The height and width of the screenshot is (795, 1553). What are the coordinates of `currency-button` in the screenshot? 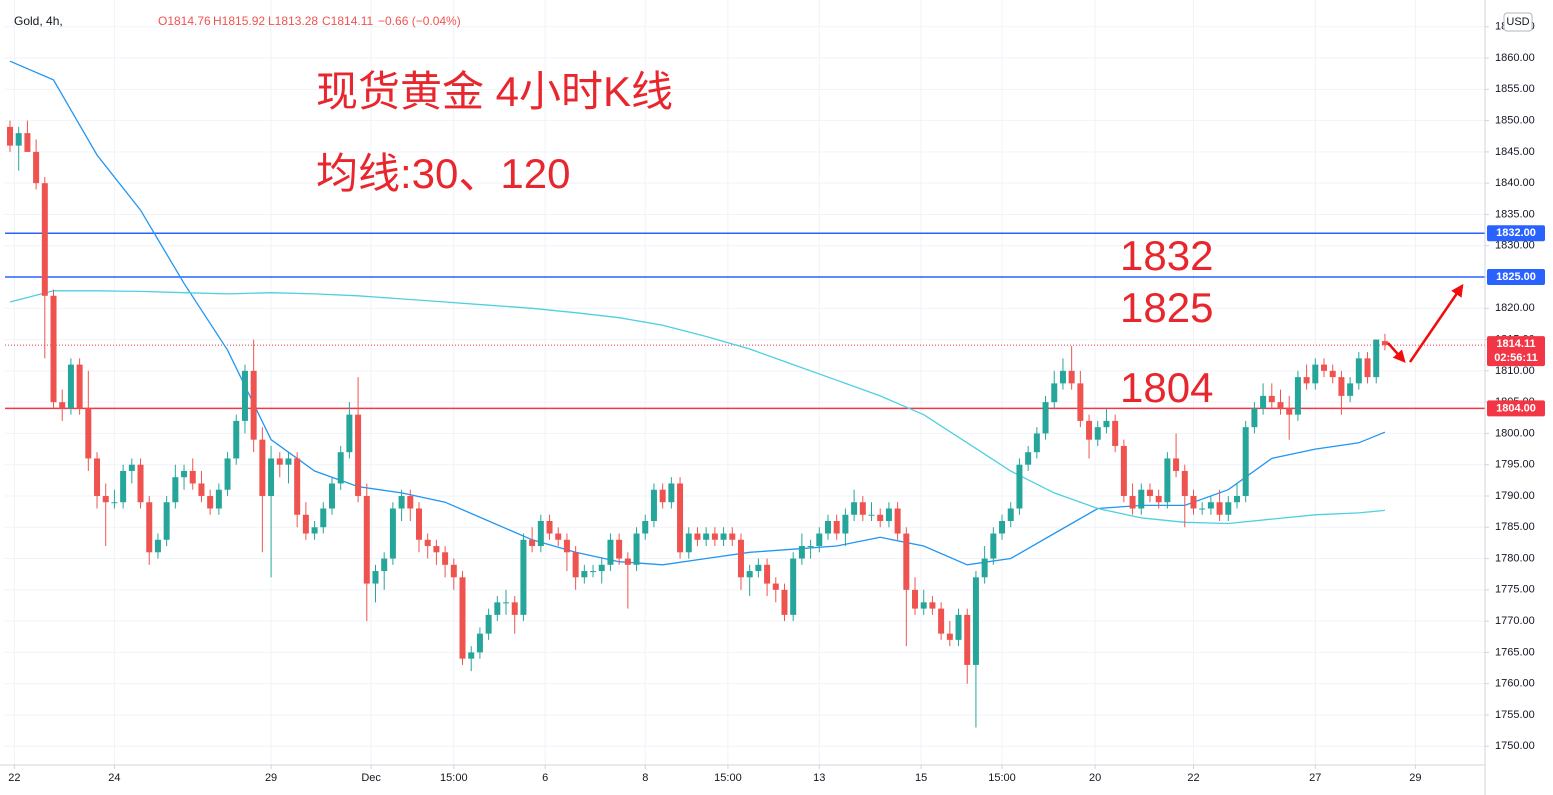 It's located at (1518, 22).